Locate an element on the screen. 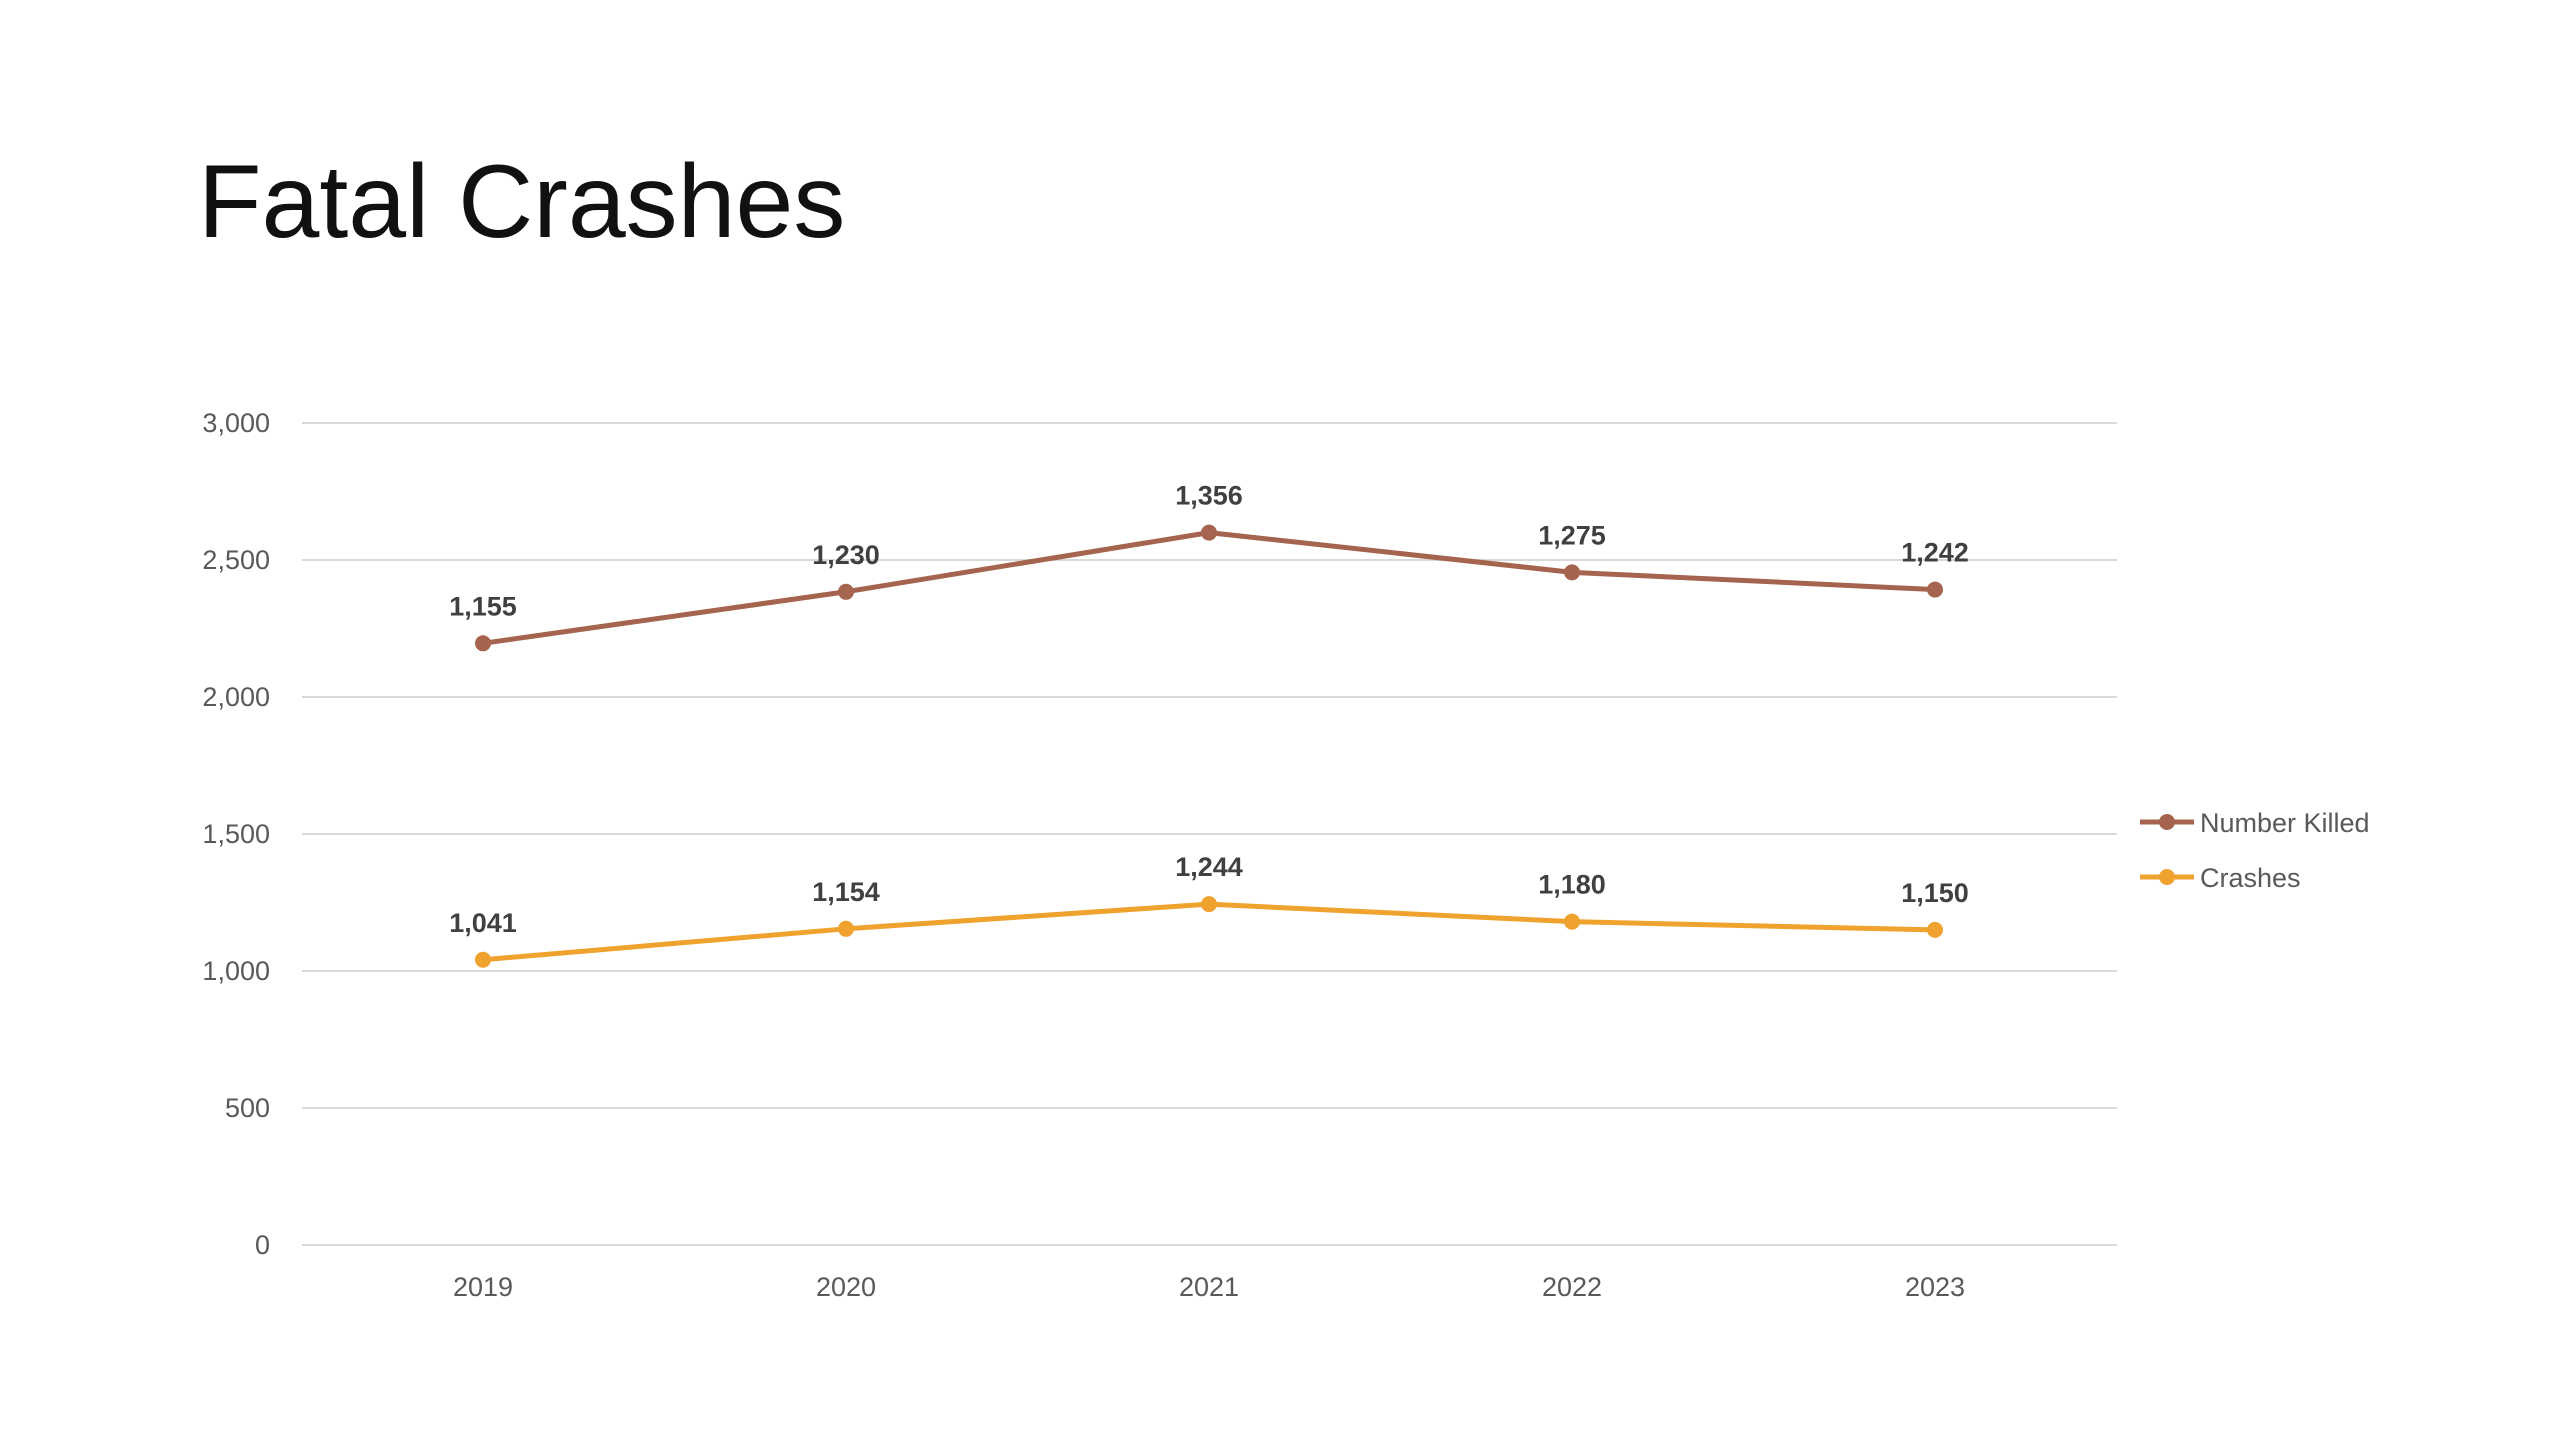  y-tick-label: 2,000 is located at coordinates (236, 697).